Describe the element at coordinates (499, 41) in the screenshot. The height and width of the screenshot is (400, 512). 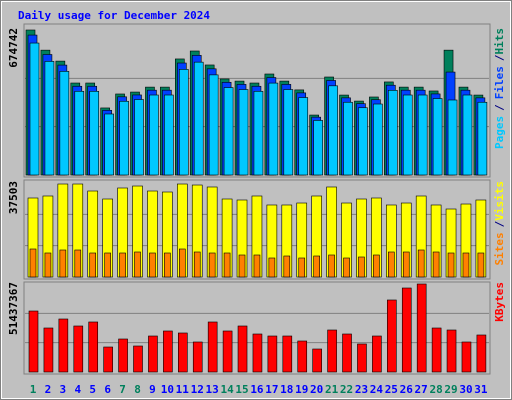
I see `legend-entry: Hits` at that location.